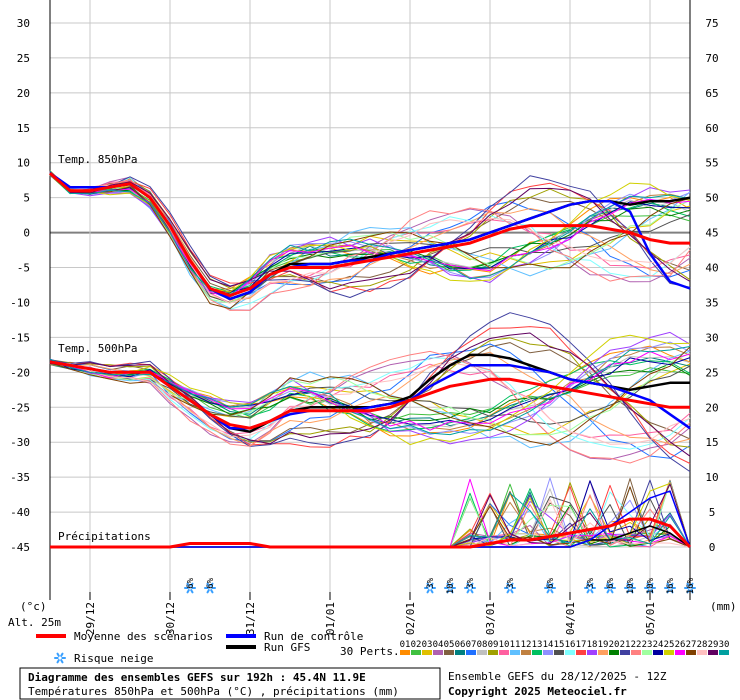  I want to click on left-tick-label: 5, so click(26, 198).